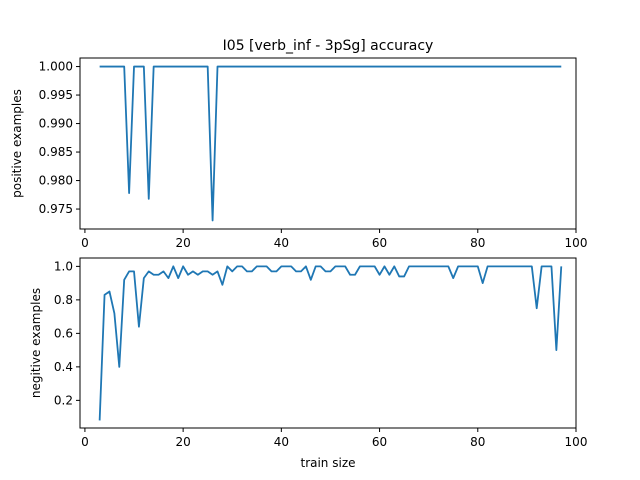  Describe the element at coordinates (56, 152) in the screenshot. I see `top-y-tick-label: 0.985` at that location.